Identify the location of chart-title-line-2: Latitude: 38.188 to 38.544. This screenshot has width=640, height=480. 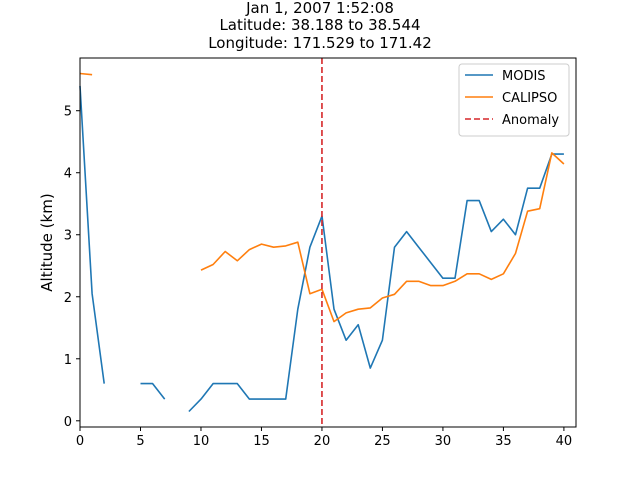
(320, 25).